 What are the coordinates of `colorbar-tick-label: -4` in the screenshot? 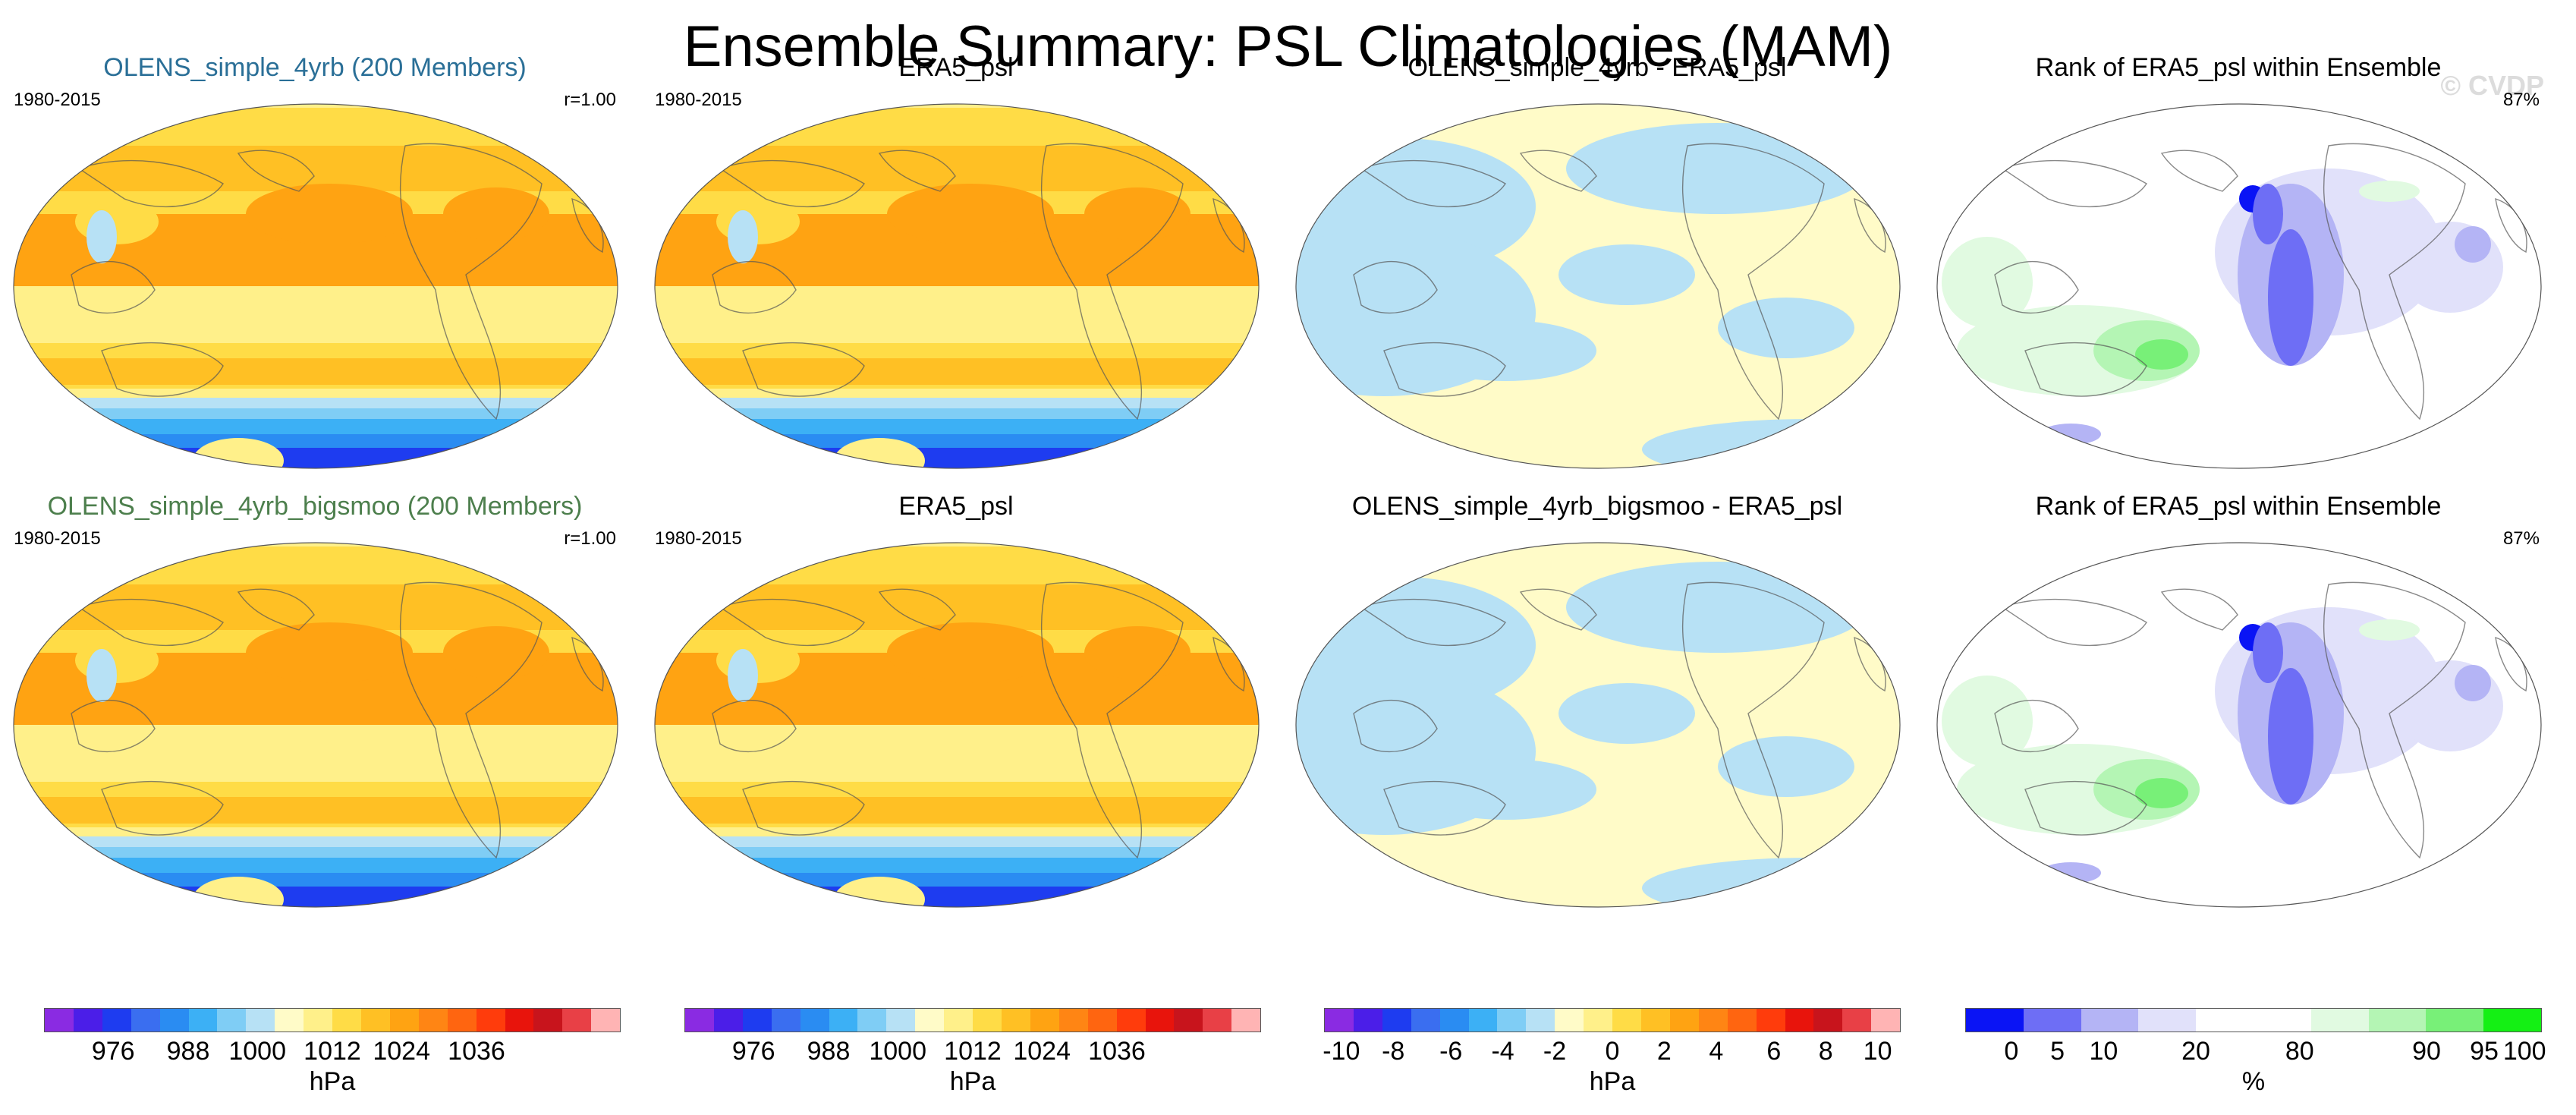 It's located at (1502, 1051).